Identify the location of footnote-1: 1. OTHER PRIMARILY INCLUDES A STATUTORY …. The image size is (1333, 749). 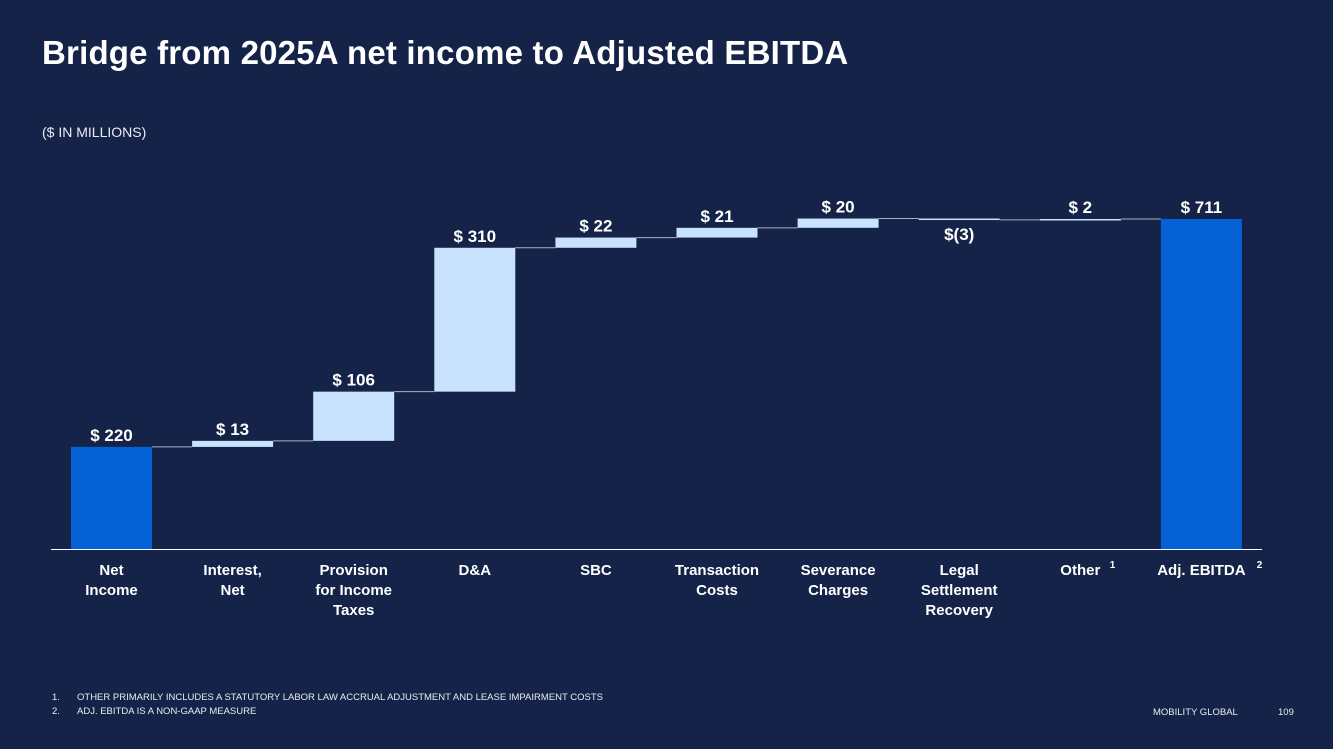
(327, 698).